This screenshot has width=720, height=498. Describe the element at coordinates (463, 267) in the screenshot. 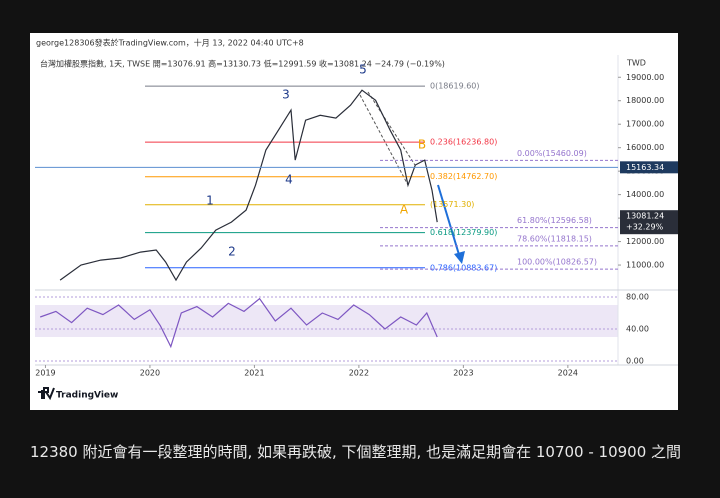

I see `fib-label: 0.786(10883.67)` at that location.